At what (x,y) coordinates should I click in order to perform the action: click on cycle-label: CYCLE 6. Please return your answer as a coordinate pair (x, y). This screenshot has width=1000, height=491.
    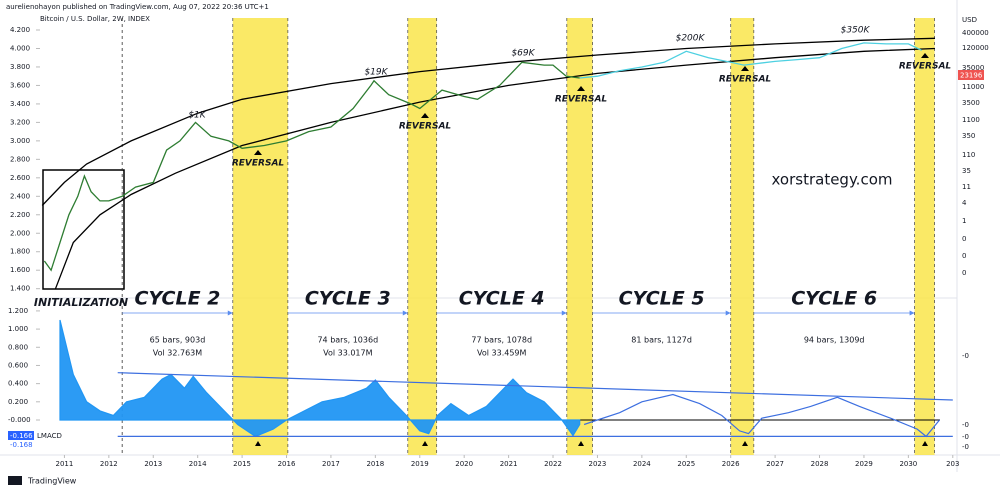
    Looking at the image, I should click on (834, 299).